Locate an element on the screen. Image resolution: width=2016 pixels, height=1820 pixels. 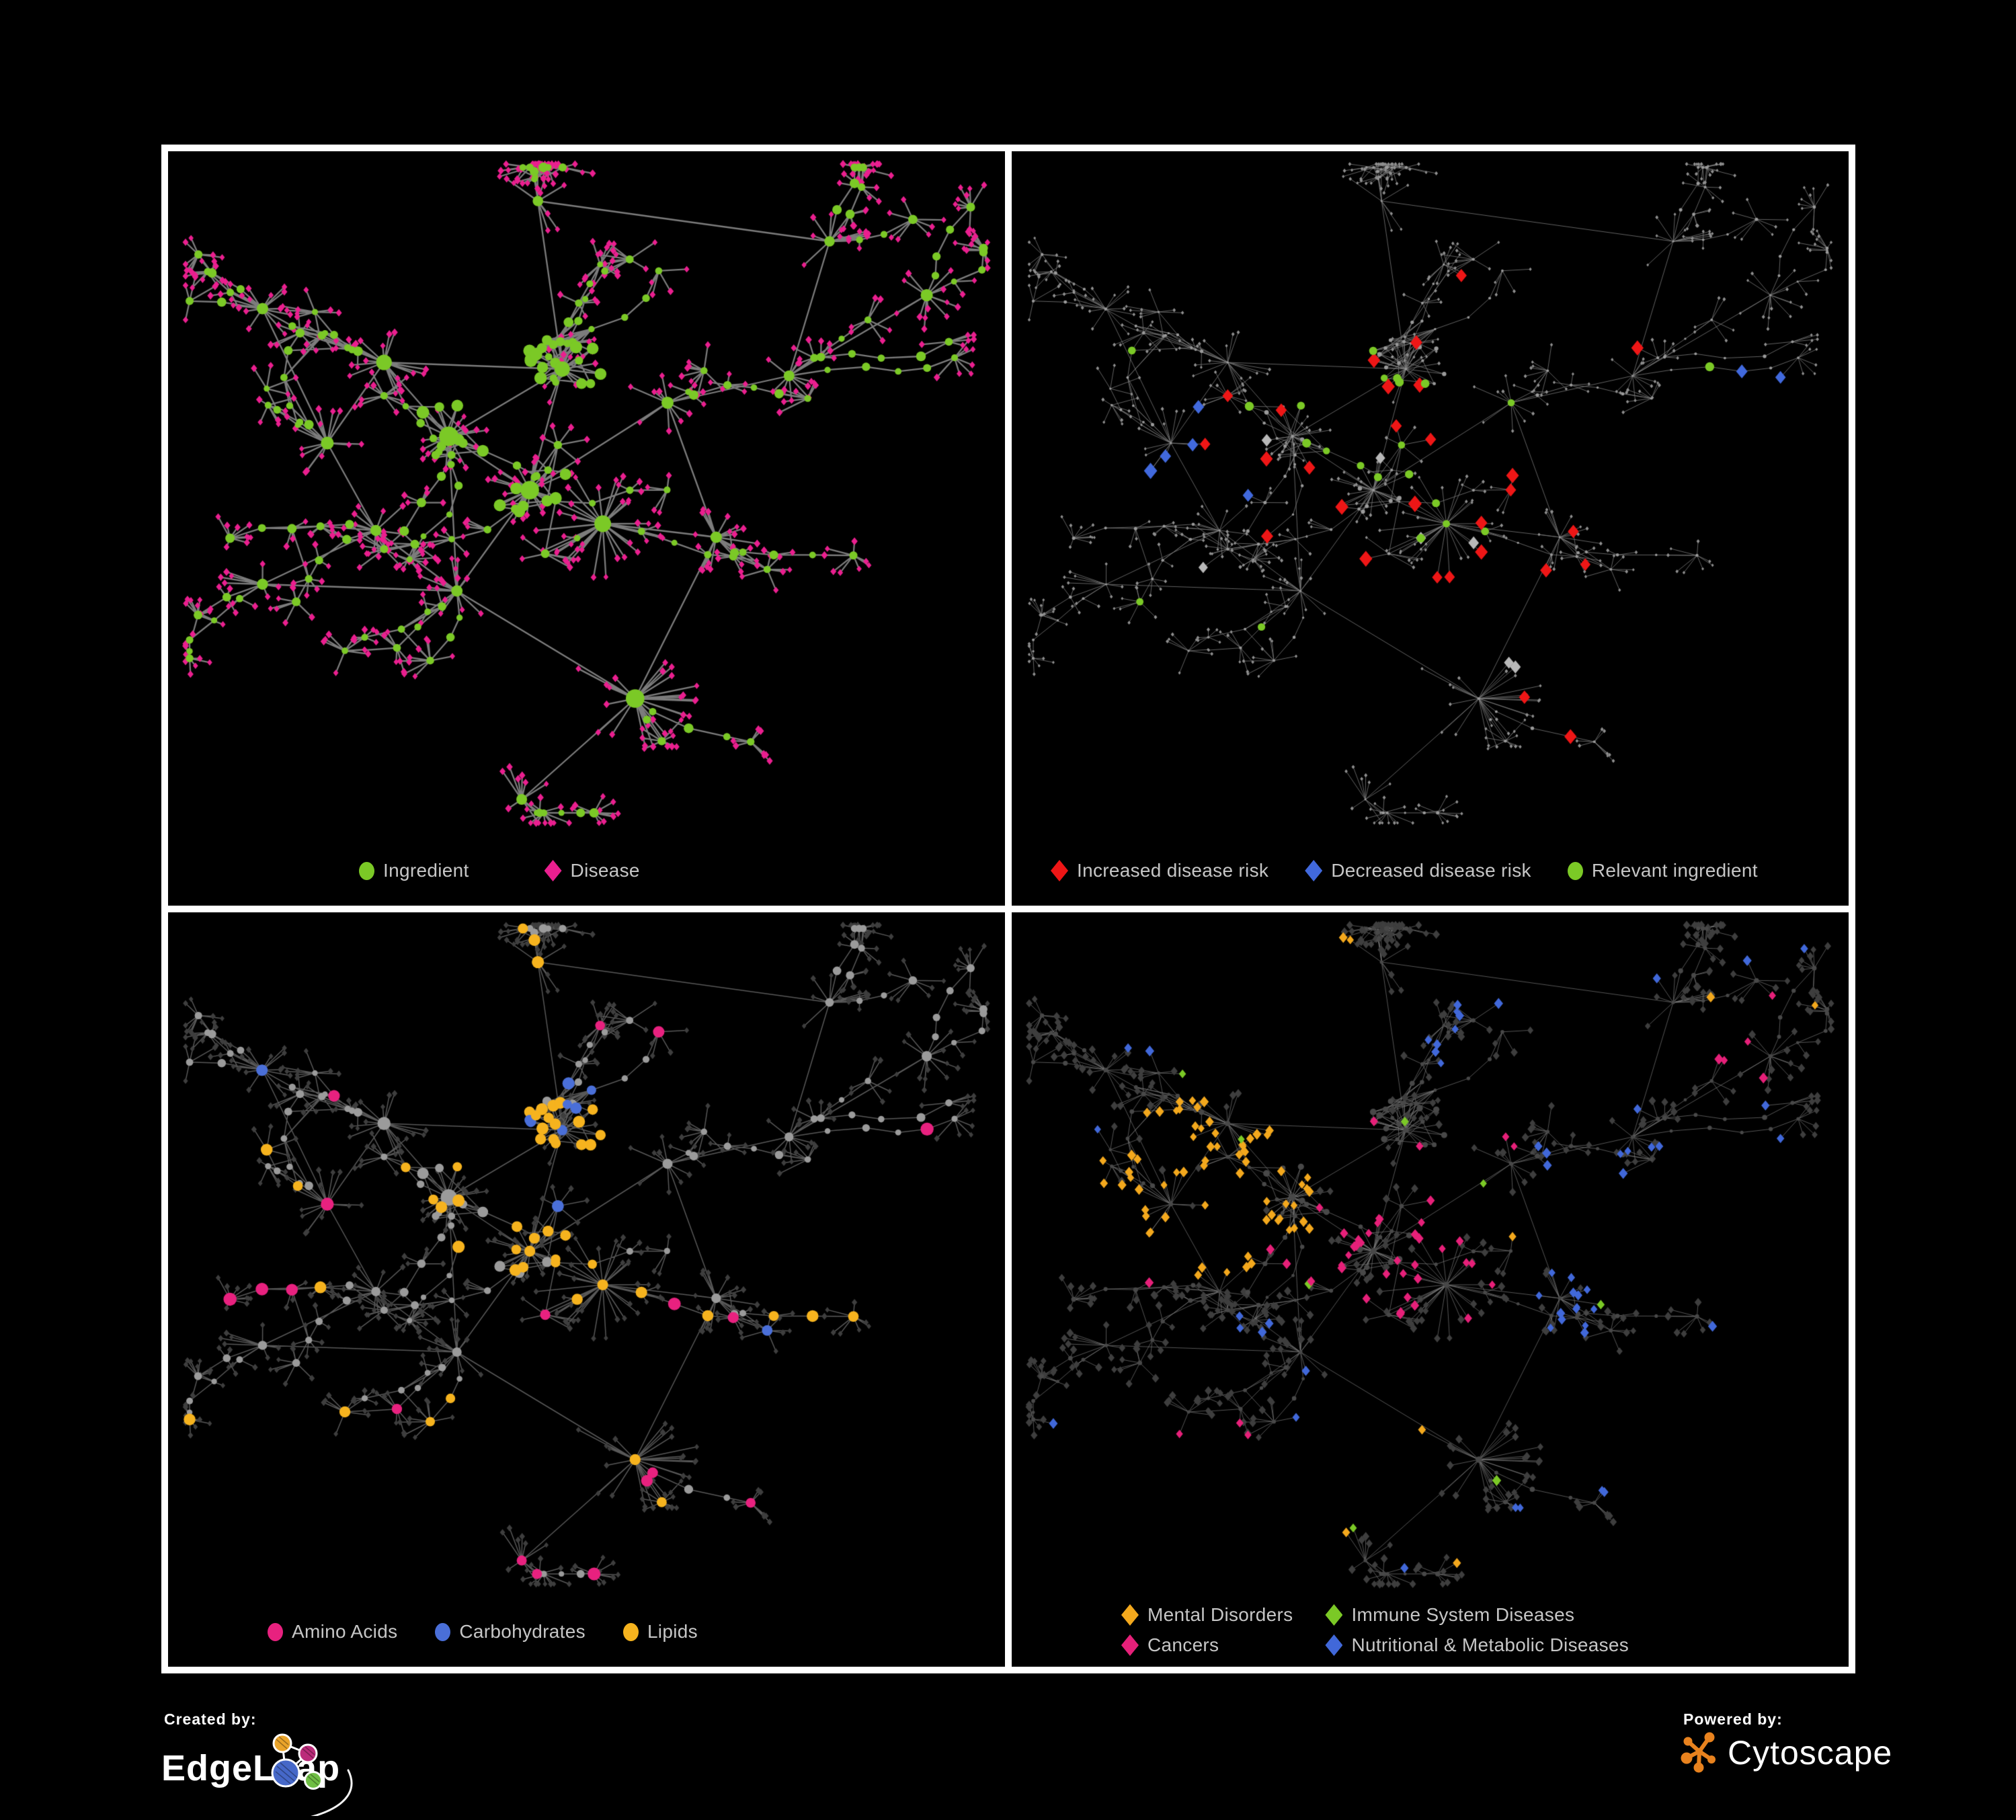
edgeleap-logo-icon is located at coordinates (312, 1774).